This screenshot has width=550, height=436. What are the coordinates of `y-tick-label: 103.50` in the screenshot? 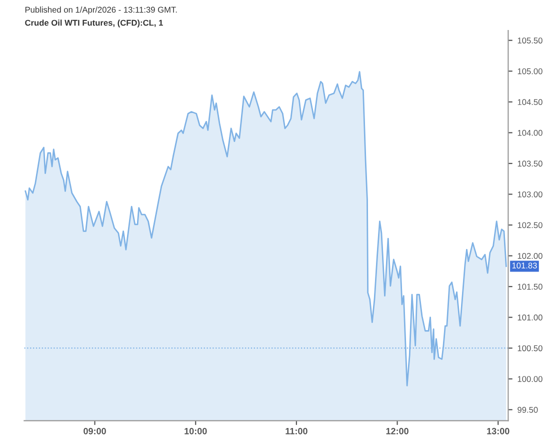 It's located at (530, 163).